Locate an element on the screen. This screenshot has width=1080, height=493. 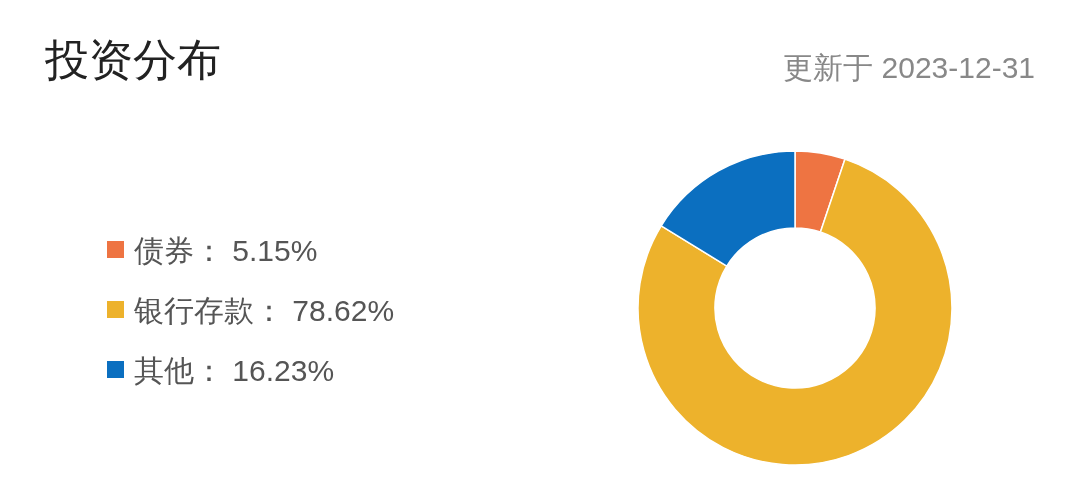
legend-label: 其他： 16.23% is located at coordinates (234, 370).